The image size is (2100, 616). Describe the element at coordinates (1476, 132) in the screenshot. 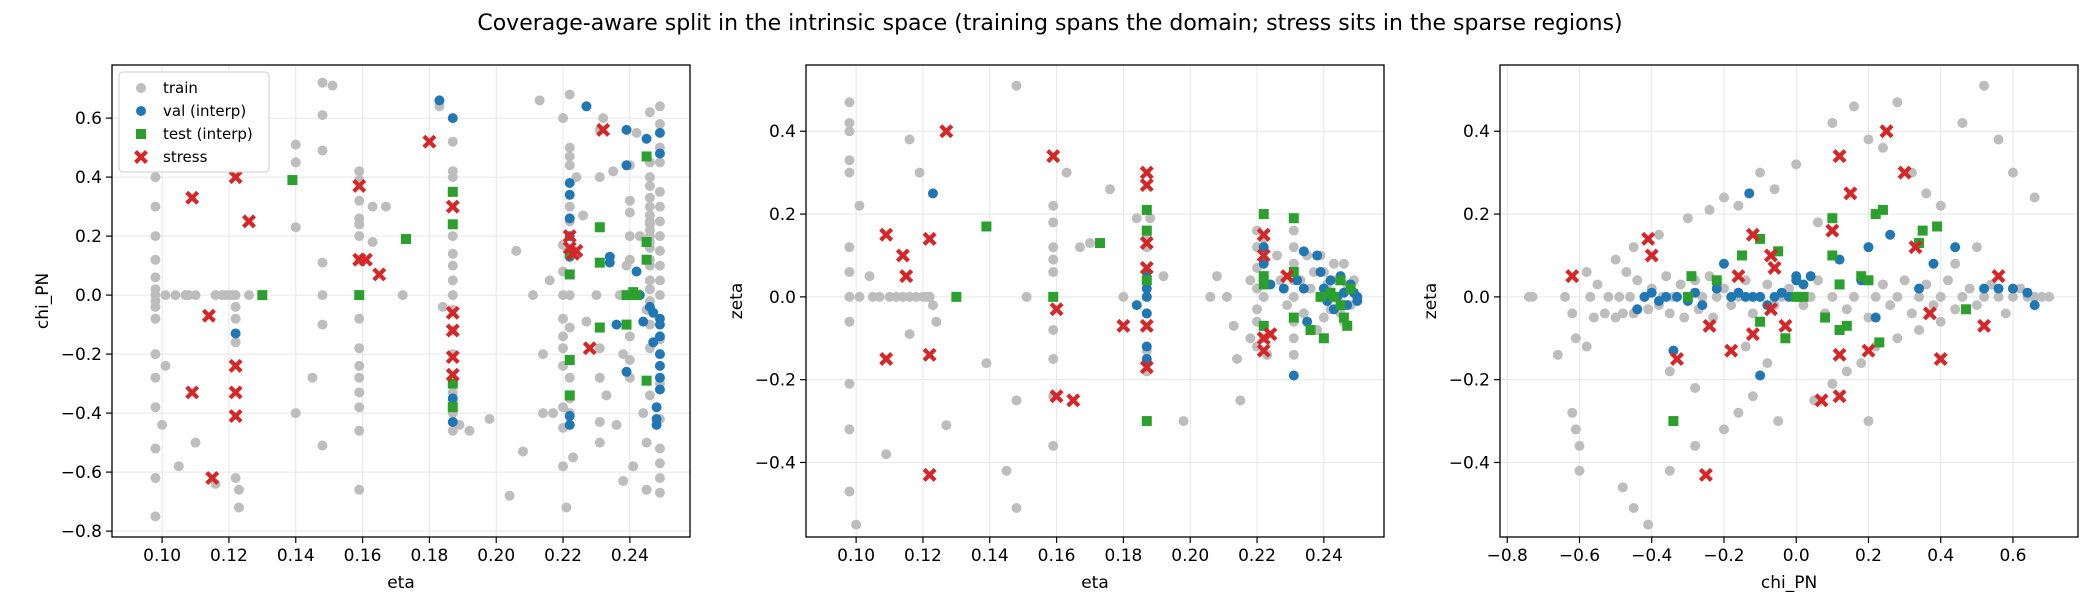

I see `y-tick-label: 0.4` at that location.